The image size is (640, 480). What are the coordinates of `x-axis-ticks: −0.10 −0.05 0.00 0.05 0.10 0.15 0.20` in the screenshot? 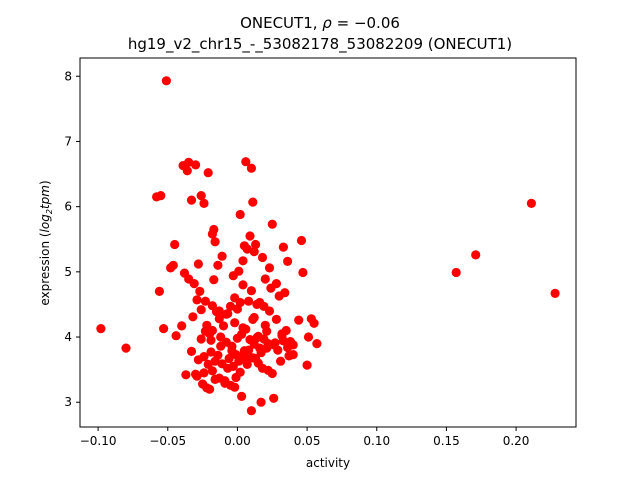 It's located at (305, 437).